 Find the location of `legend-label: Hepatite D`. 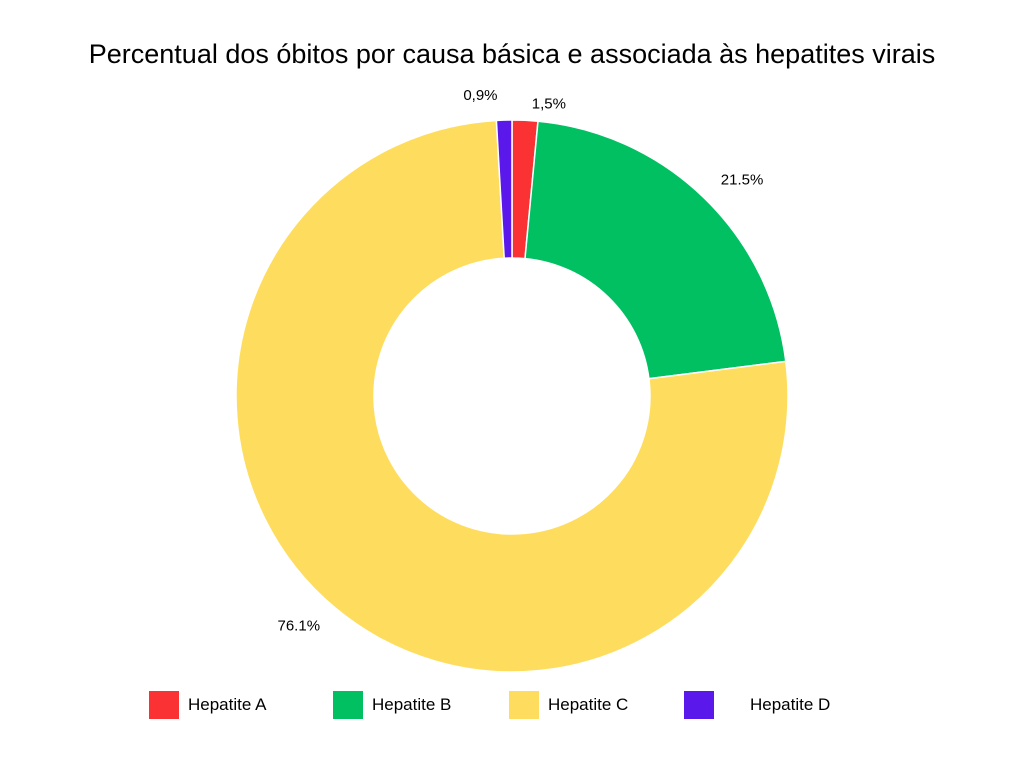

legend-label: Hepatite D is located at coordinates (790, 704).